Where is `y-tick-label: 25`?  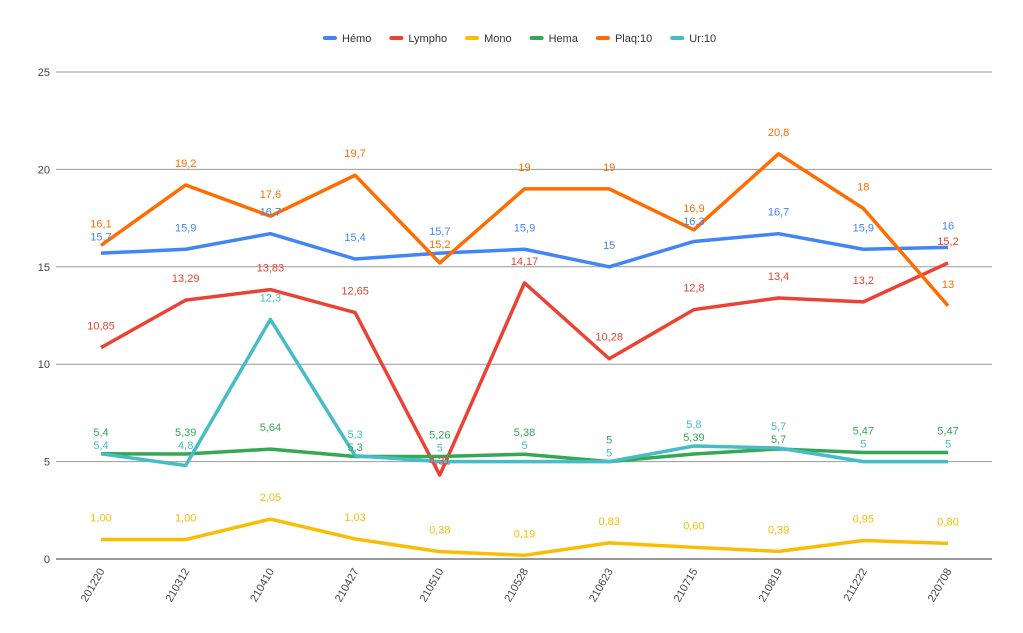
y-tick-label: 25 is located at coordinates (44, 73).